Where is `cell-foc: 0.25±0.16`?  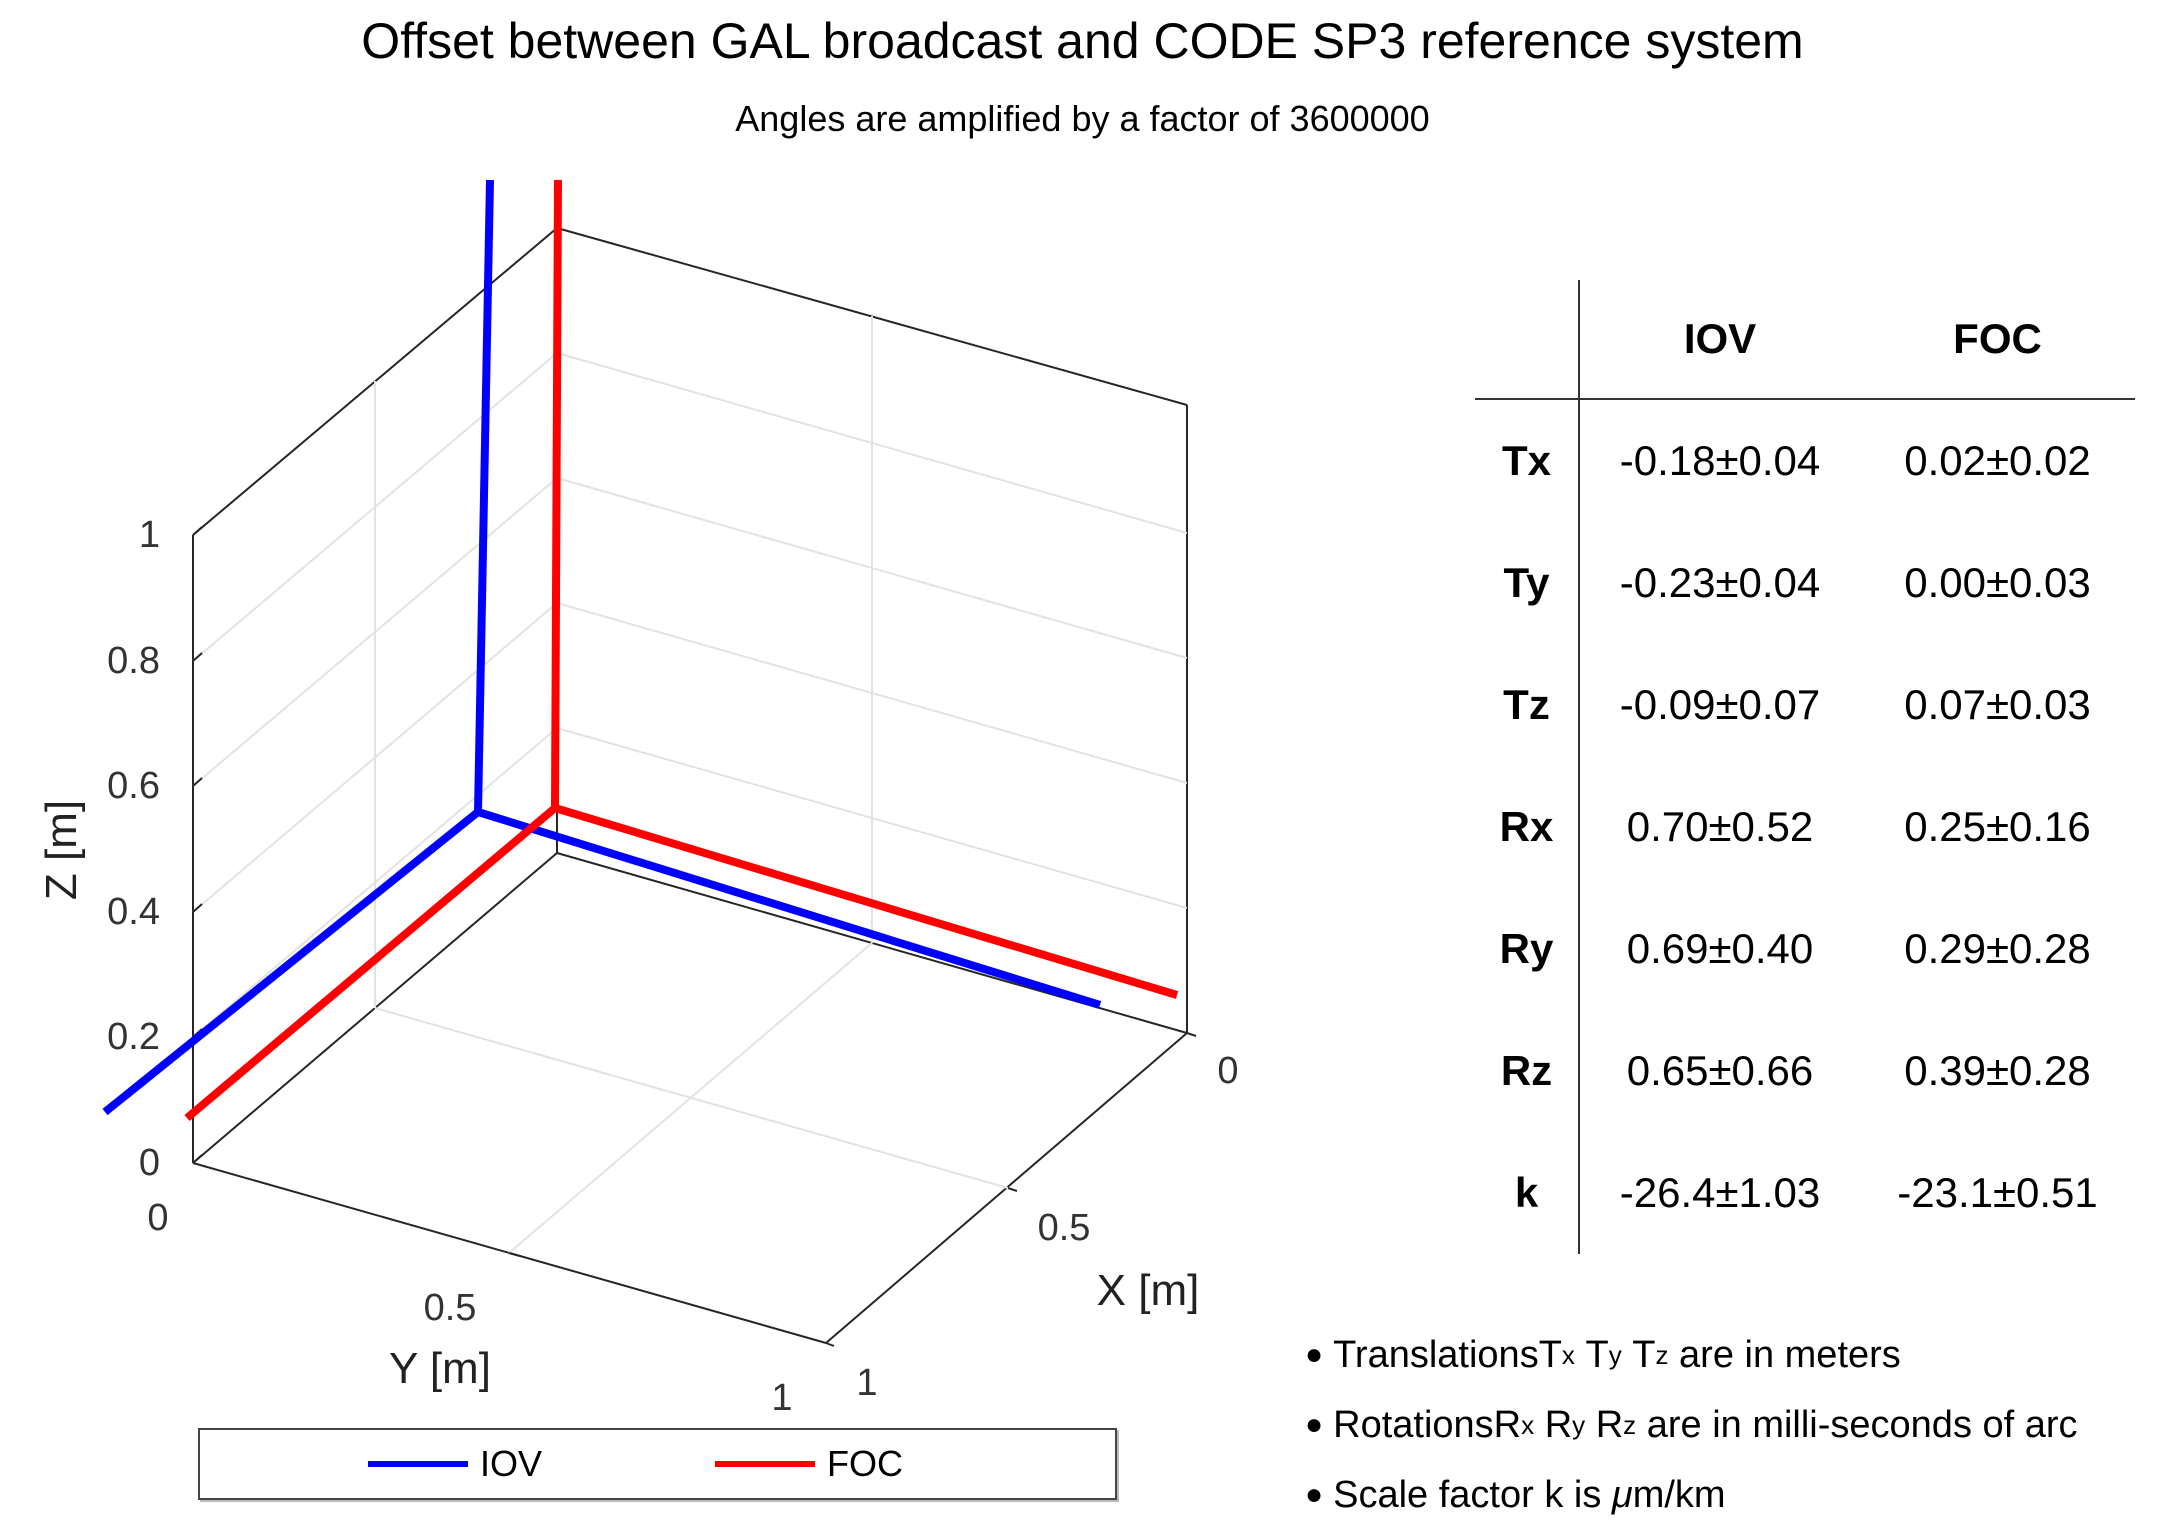 cell-foc: 0.25±0.16 is located at coordinates (1997, 826).